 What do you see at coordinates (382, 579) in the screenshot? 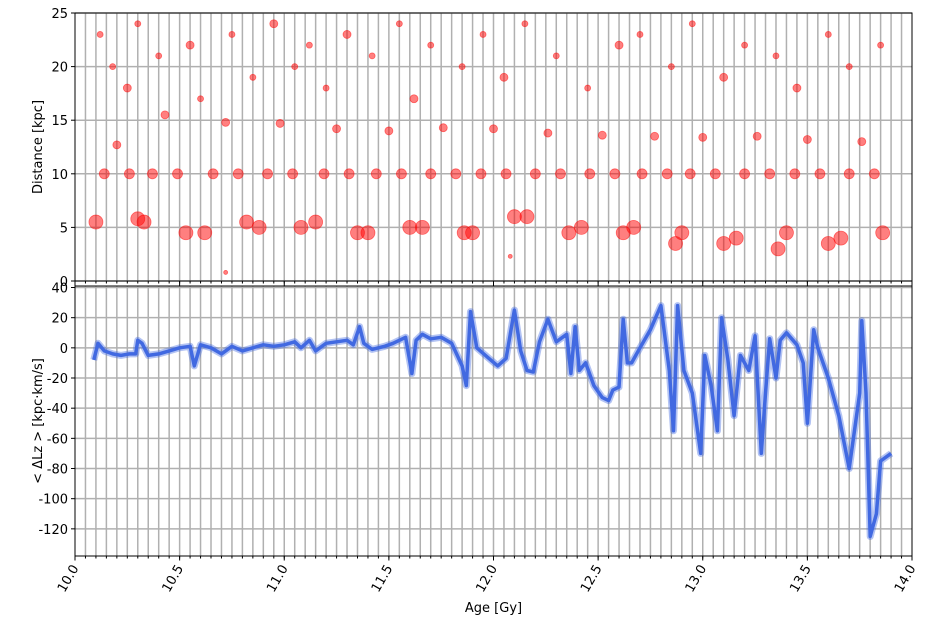
I see `x-tick-label: 11.5` at bounding box center [382, 579].